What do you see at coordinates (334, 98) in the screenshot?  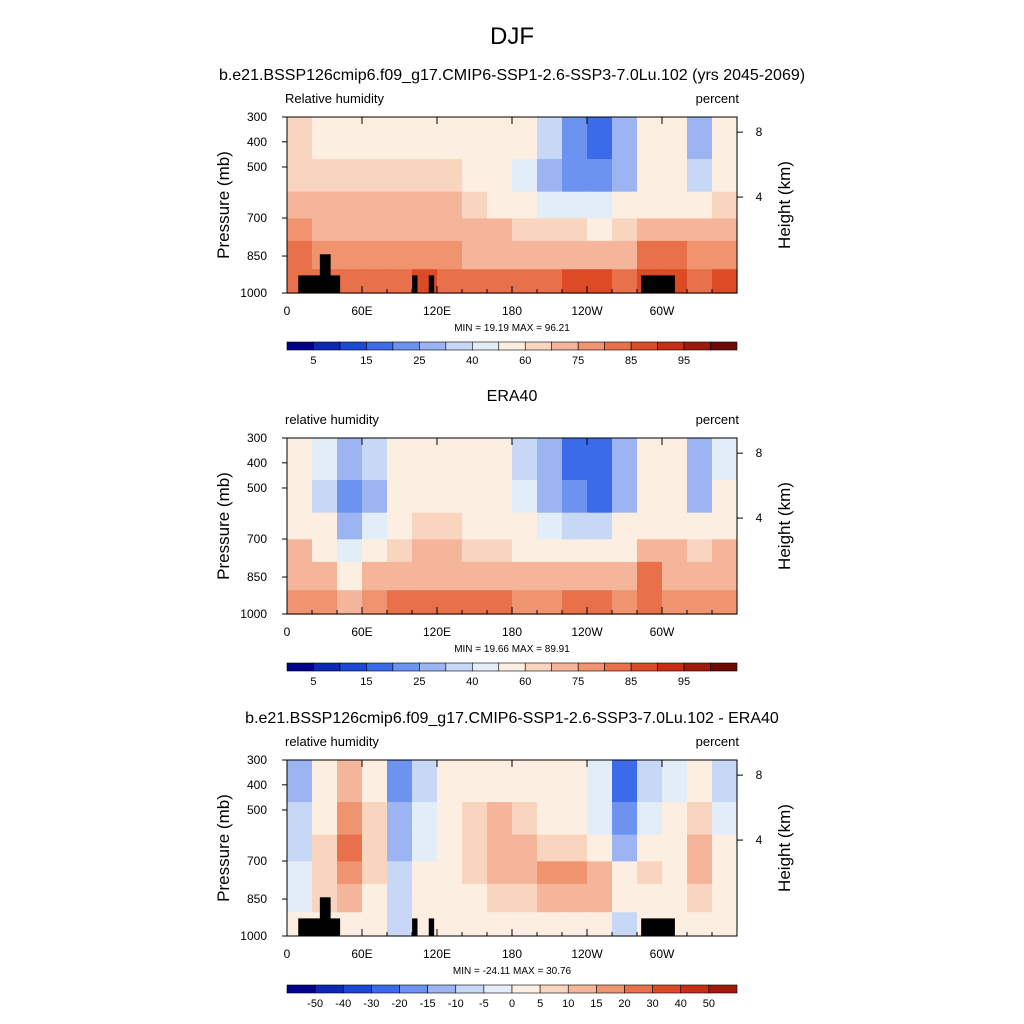 I see `variable-label: Relative humidity` at bounding box center [334, 98].